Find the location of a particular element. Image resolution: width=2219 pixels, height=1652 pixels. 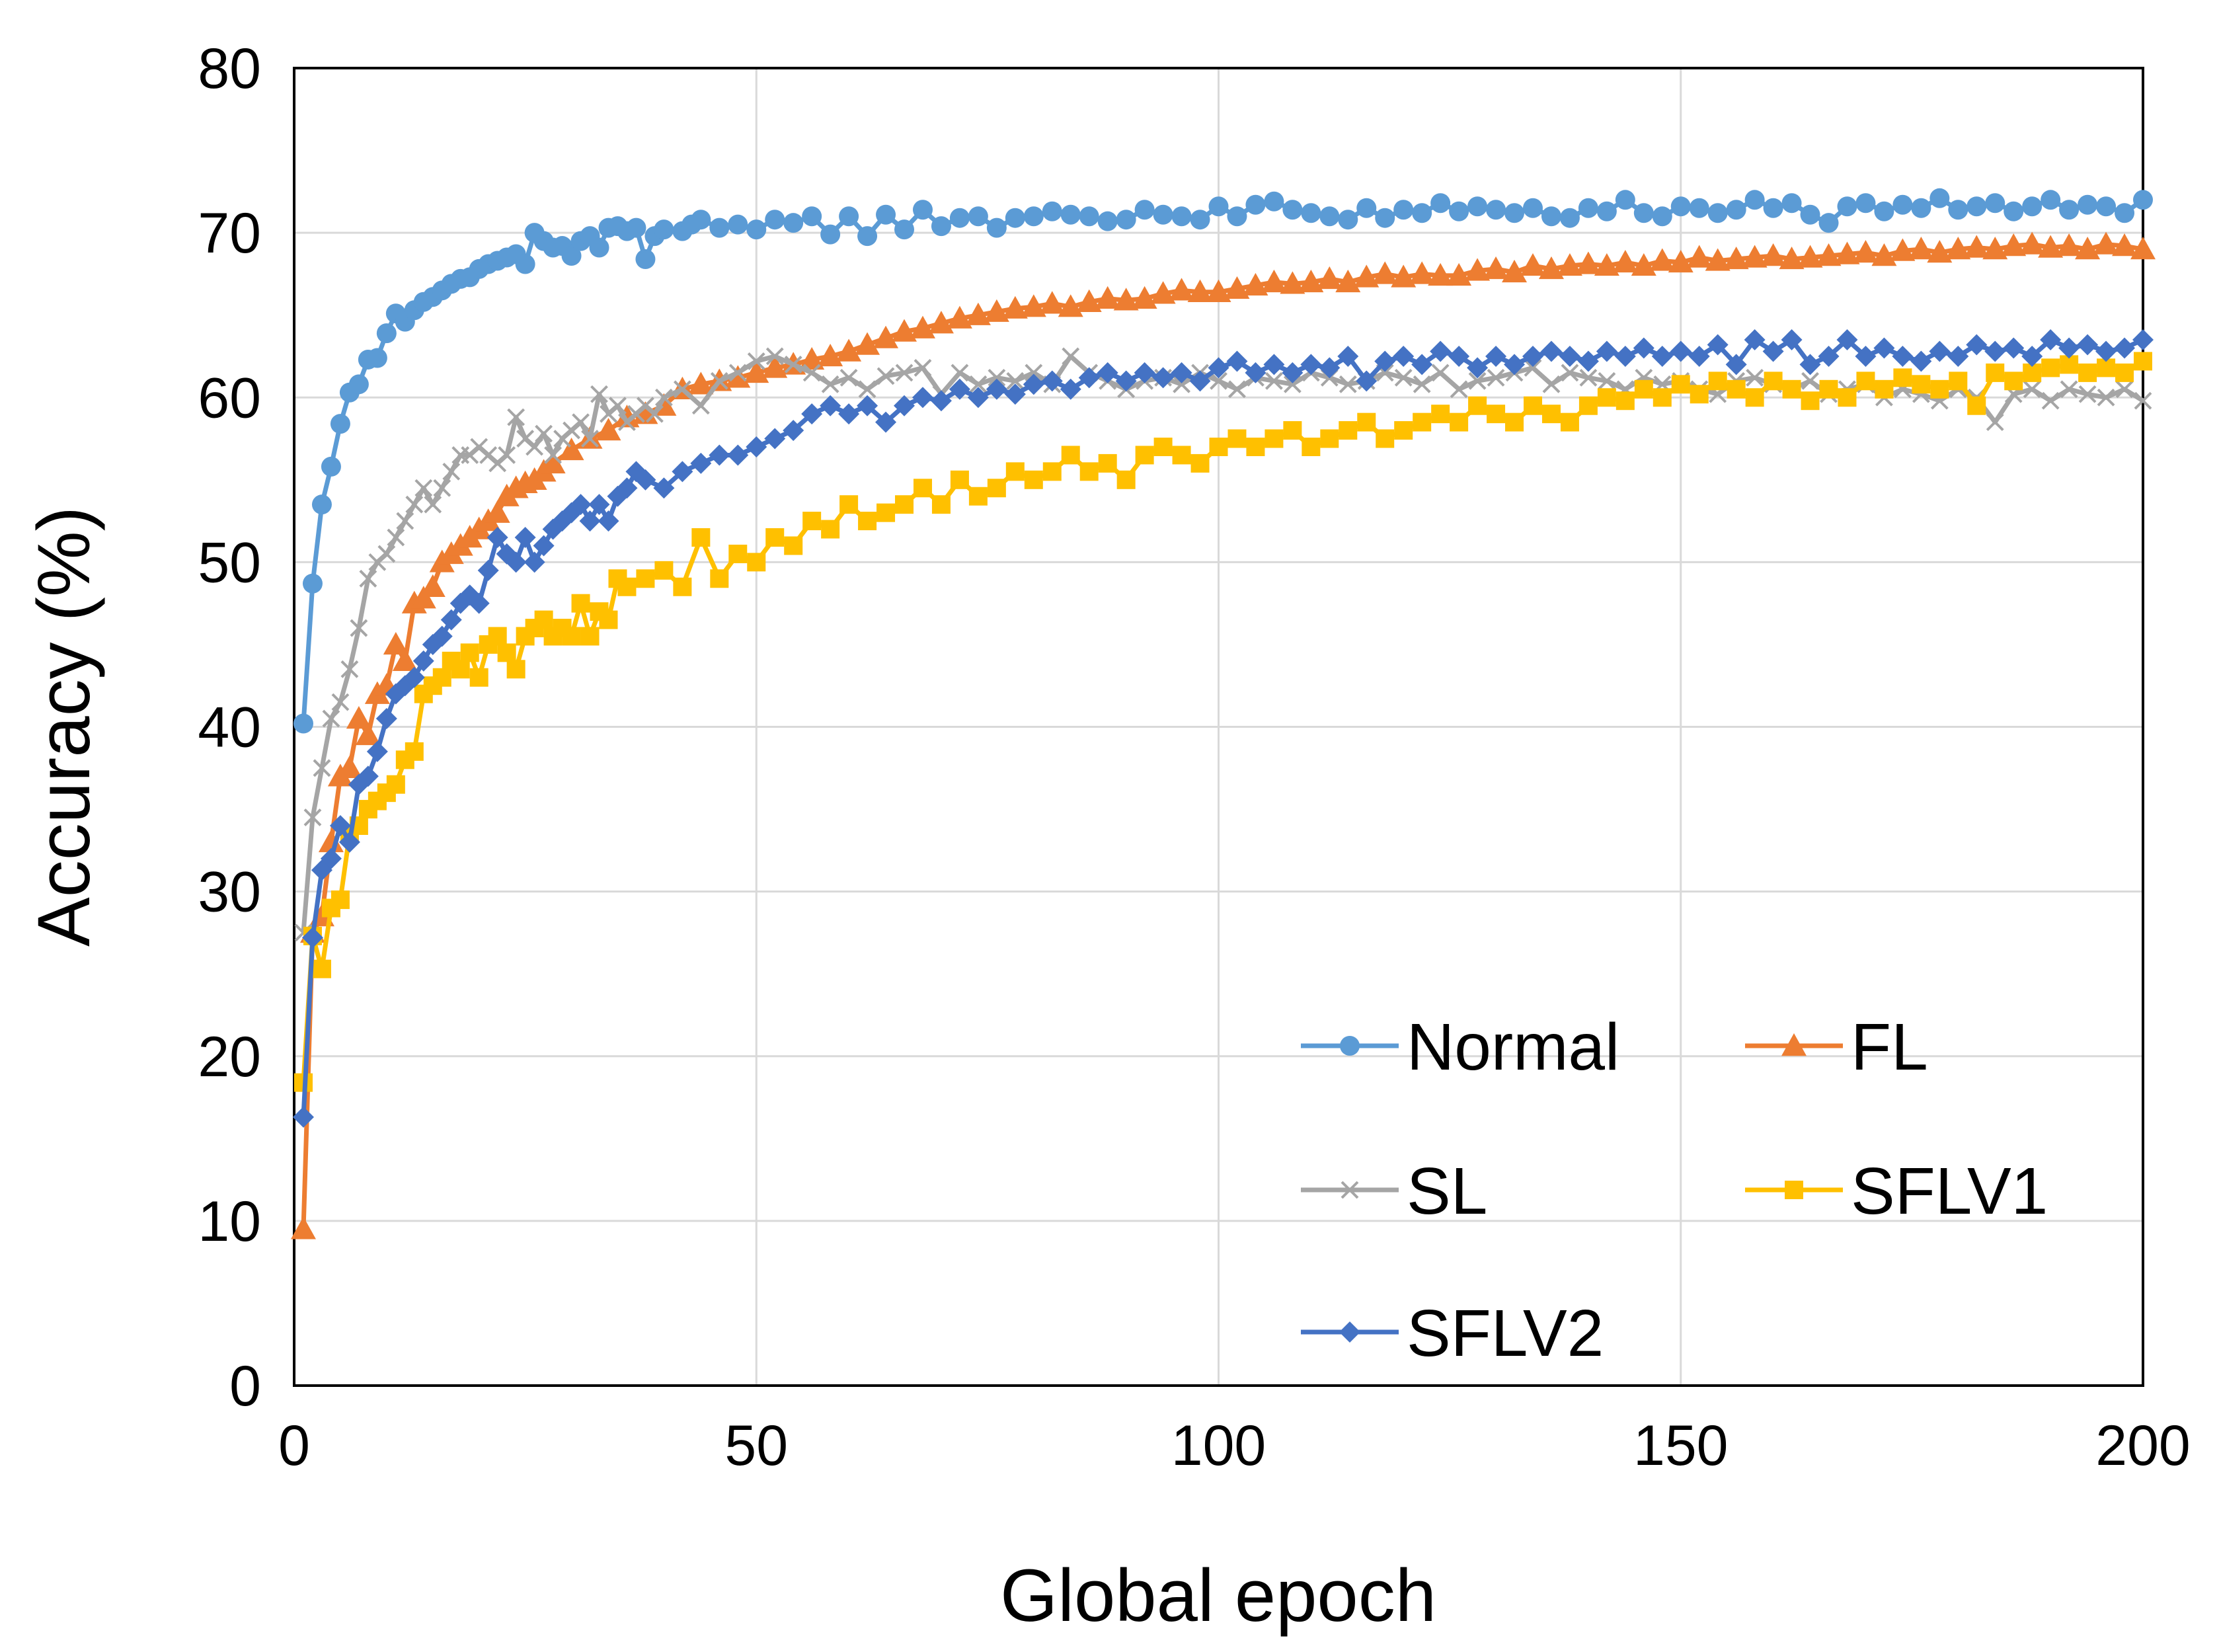

legend-item-normal: Normal is located at coordinates (1460, 1047).